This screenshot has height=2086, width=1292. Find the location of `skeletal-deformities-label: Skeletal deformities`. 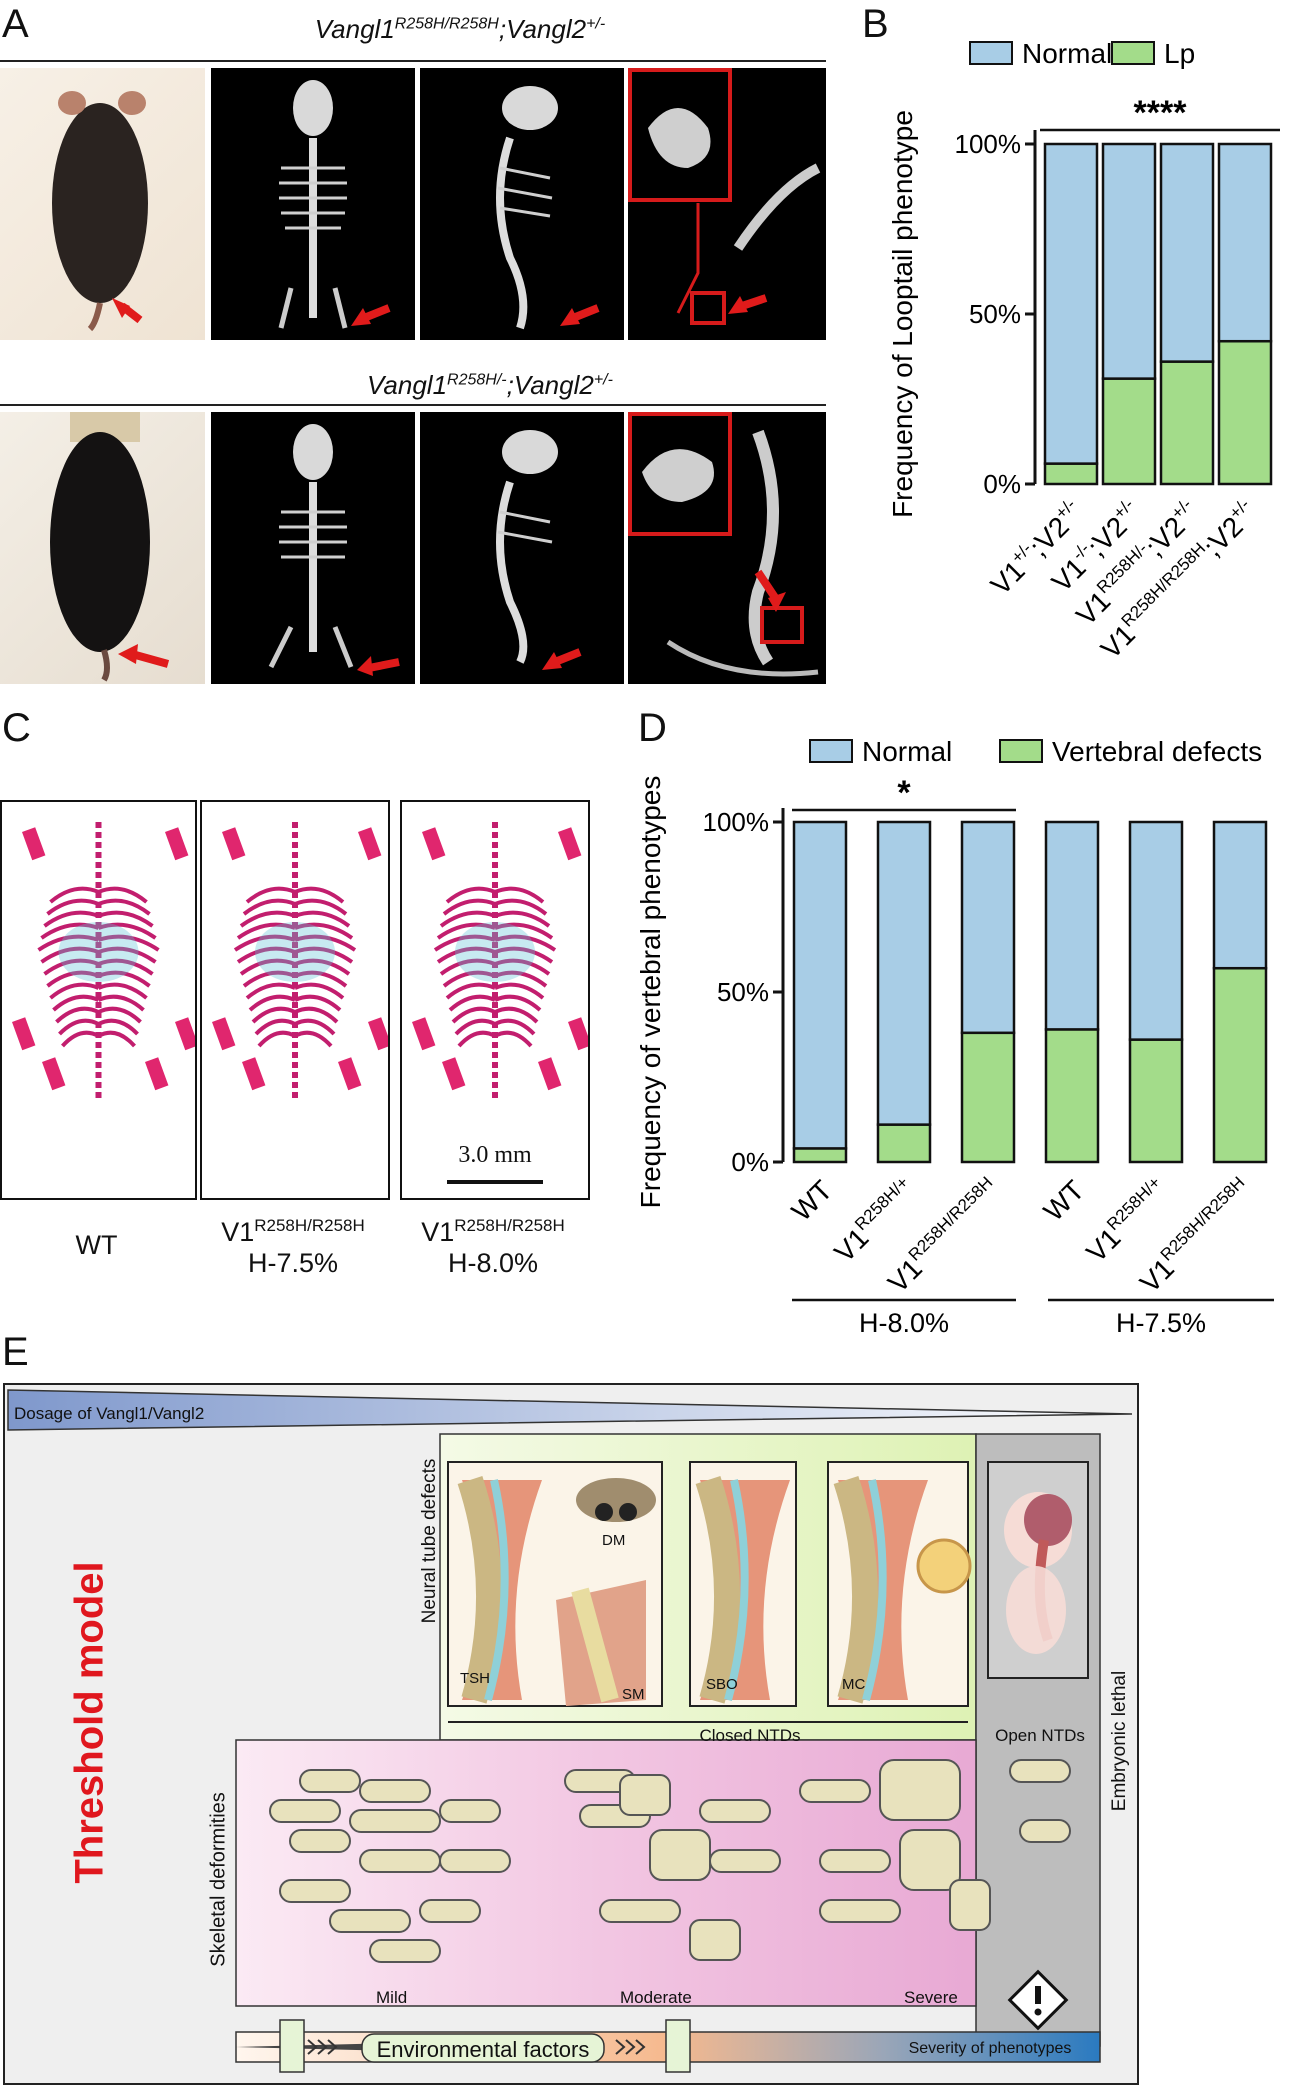

skeletal-deformities-label: Skeletal deformities is located at coordinates (218, 1879).